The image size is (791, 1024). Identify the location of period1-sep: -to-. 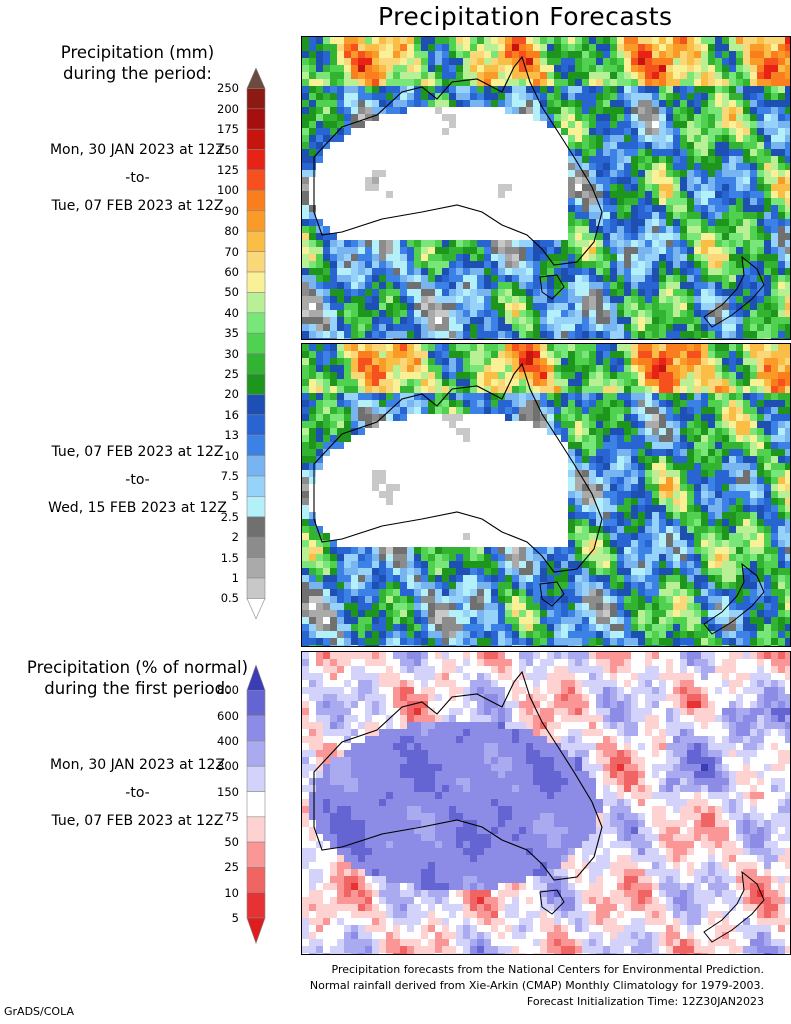
(137, 178).